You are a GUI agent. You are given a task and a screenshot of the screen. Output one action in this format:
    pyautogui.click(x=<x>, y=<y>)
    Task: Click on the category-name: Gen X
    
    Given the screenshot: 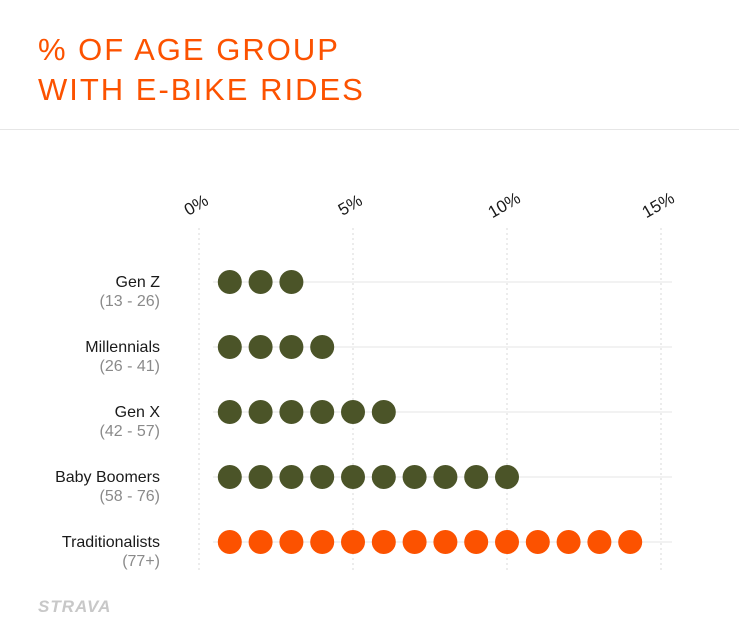 What is the action you would take?
    pyautogui.click(x=138, y=412)
    